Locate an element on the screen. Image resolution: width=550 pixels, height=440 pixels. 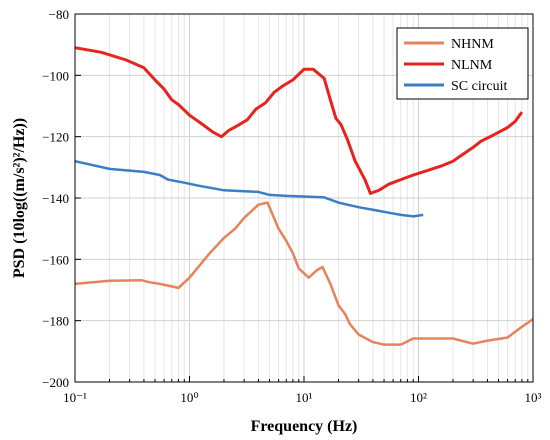
x-tick-label: 10¹ is located at coordinates (304, 397).